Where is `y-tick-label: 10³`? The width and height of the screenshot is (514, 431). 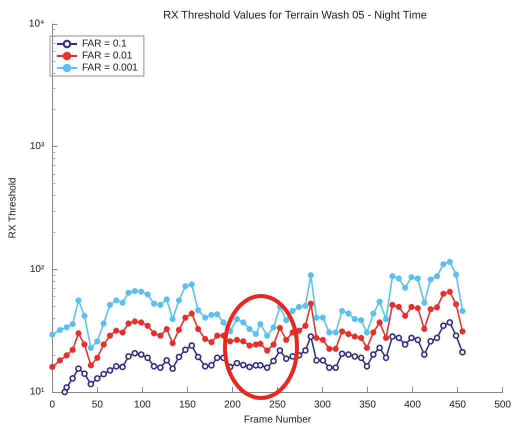
y-tick-label: 10³ is located at coordinates (37, 146).